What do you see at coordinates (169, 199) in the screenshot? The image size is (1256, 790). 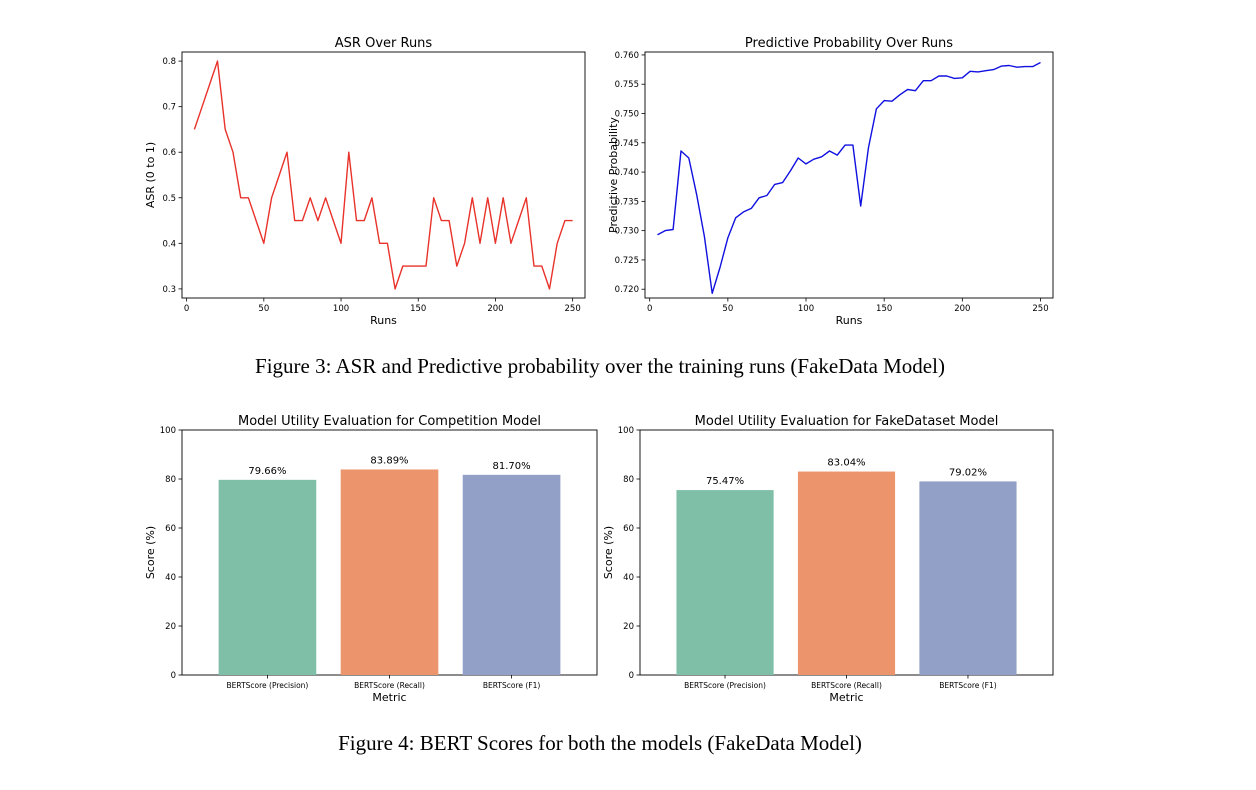 I see `asr-y-tick-label: 0.5` at bounding box center [169, 199].